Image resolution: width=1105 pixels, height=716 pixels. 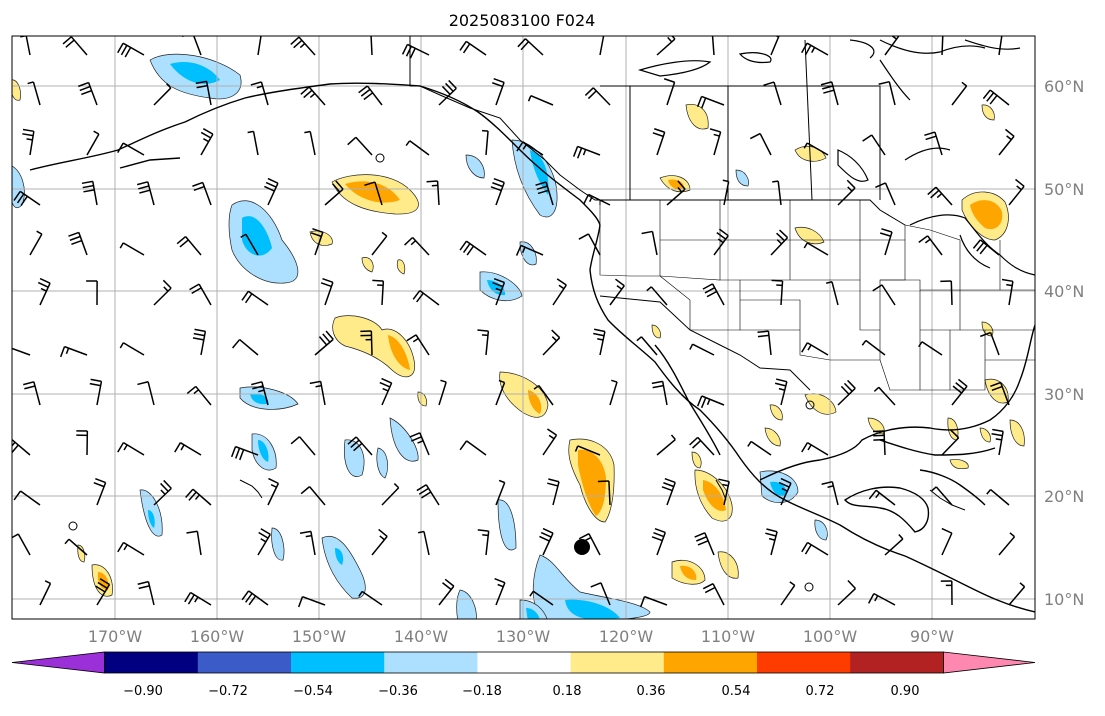 What do you see at coordinates (228, 691) in the screenshot?
I see `colorbar-tick-label: −0.72` at bounding box center [228, 691].